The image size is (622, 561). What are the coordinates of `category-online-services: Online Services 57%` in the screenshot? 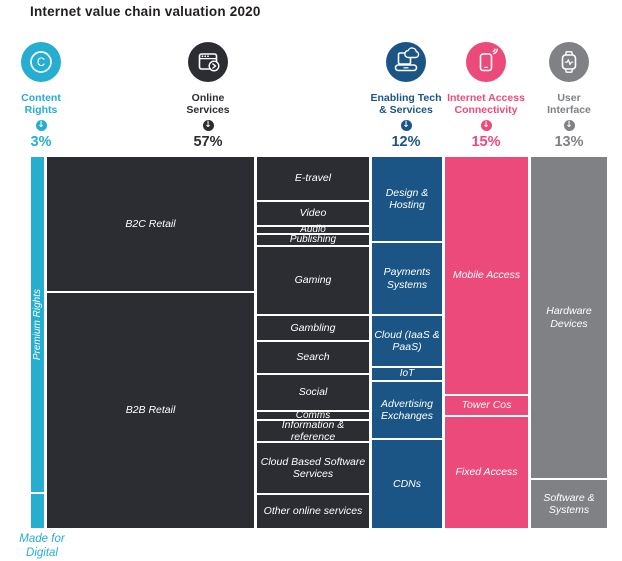 It's located at (208, 96).